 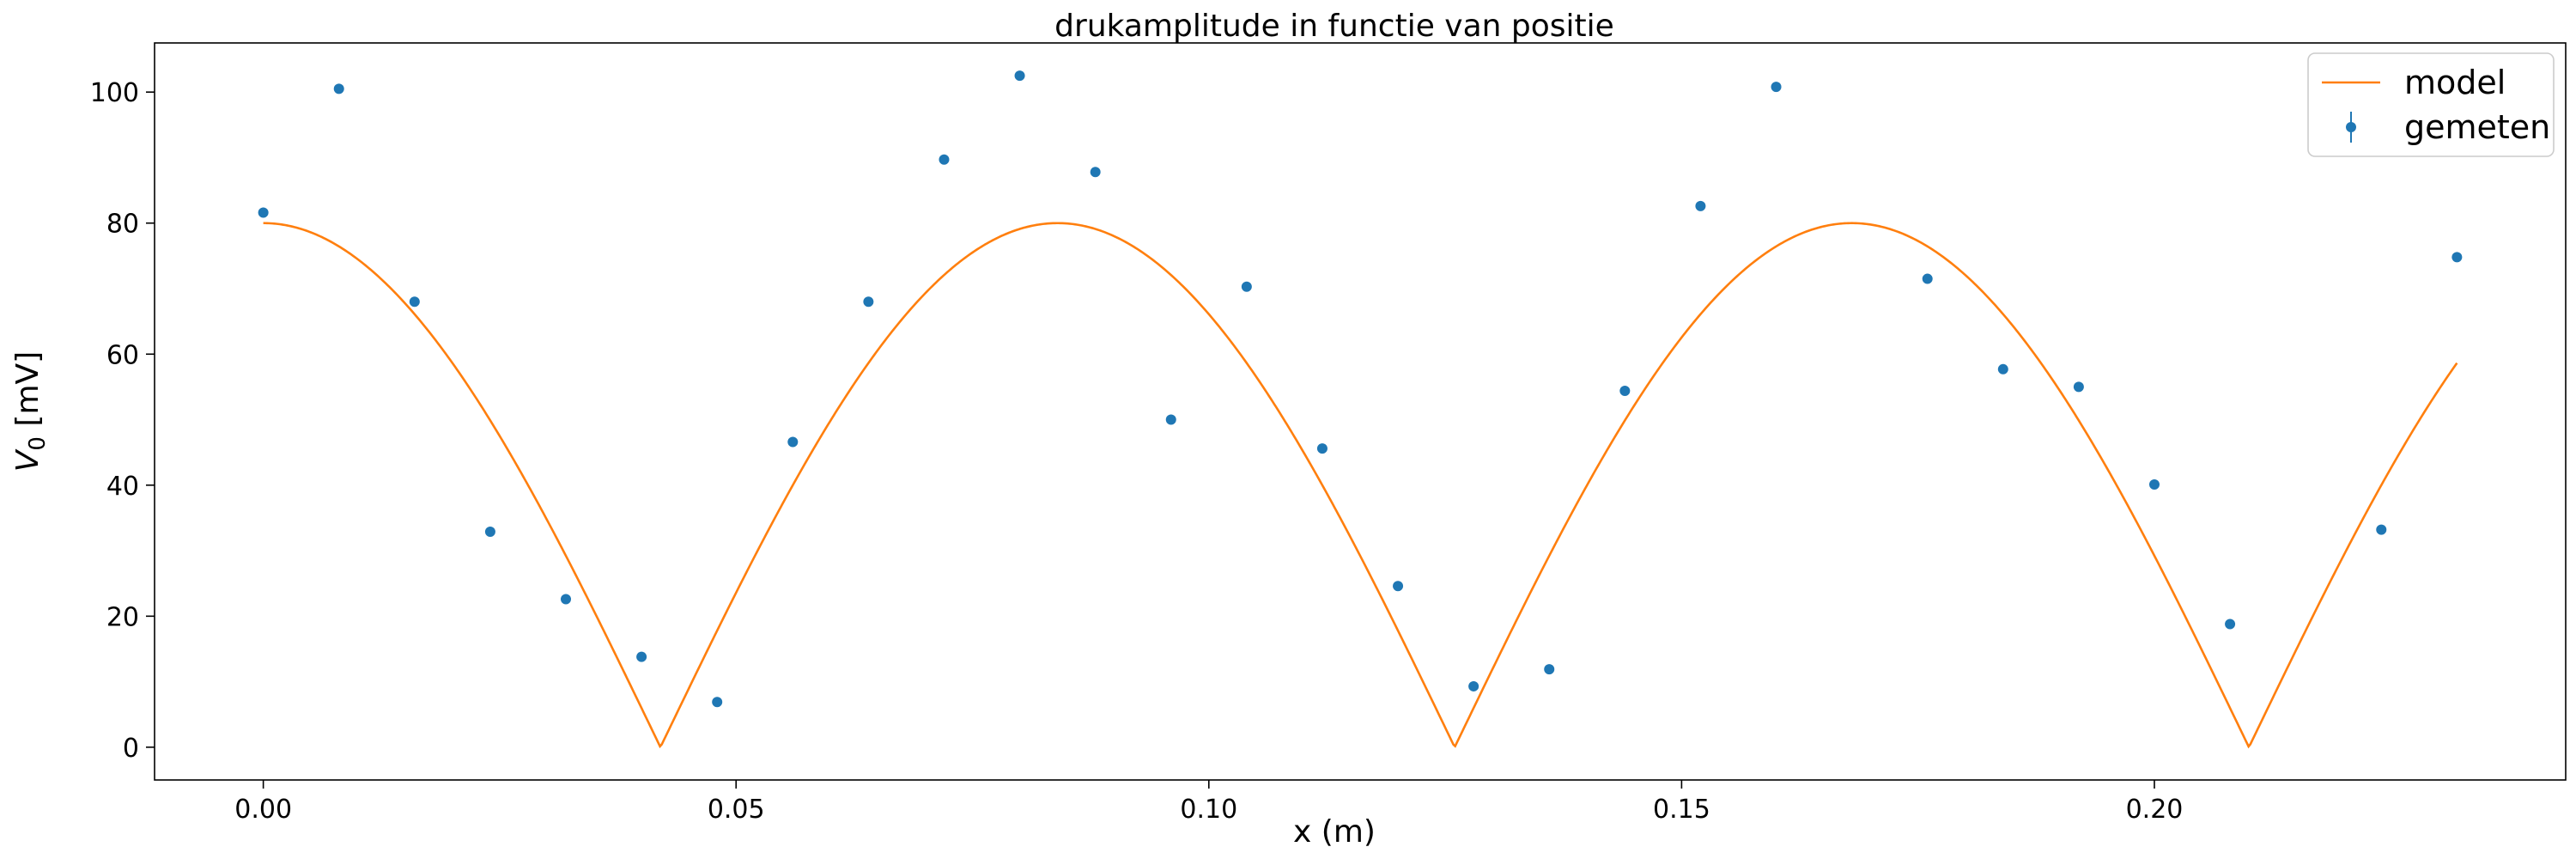 What do you see at coordinates (2155, 810) in the screenshot?
I see `x-tick-label: 0.20` at bounding box center [2155, 810].